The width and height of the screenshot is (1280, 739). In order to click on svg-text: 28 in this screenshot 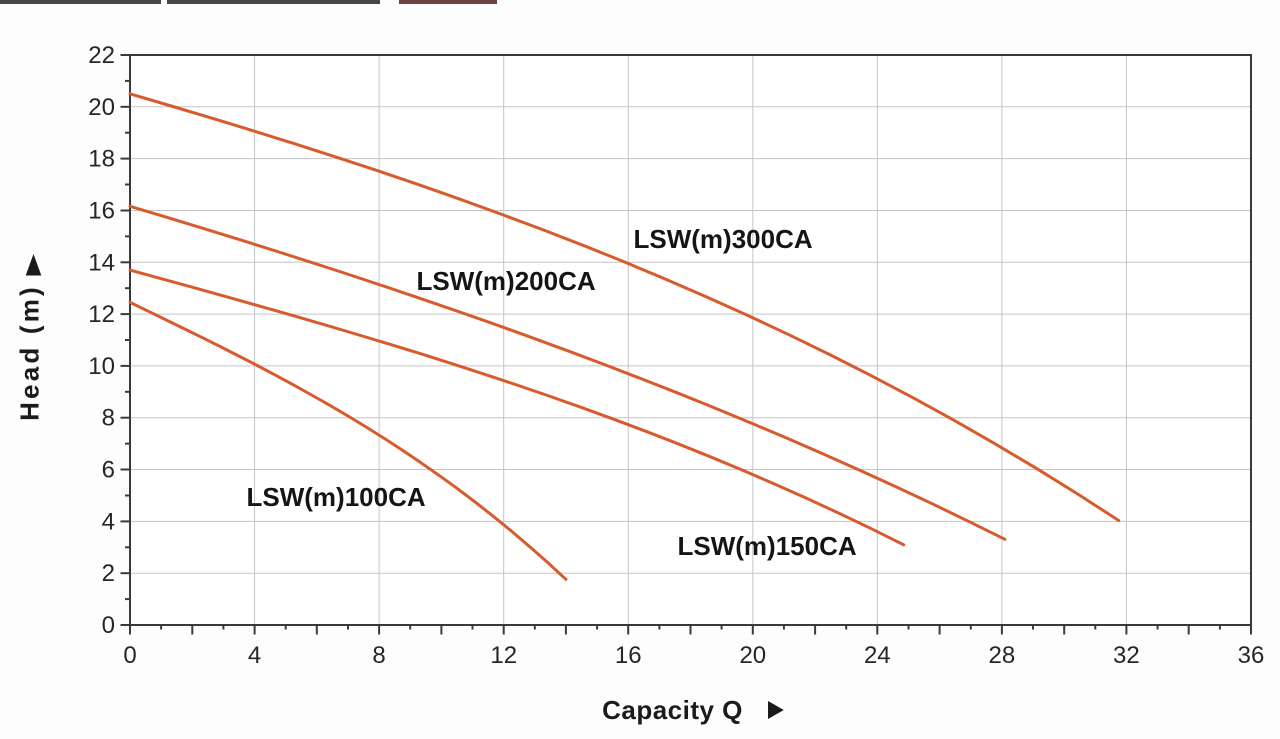, I will do `click(1002, 655)`.